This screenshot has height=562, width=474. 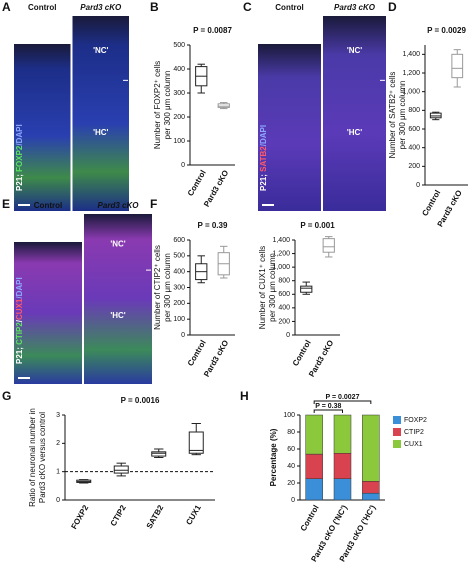 I want to click on y-tick-label: 800, so click(x=414, y=110).